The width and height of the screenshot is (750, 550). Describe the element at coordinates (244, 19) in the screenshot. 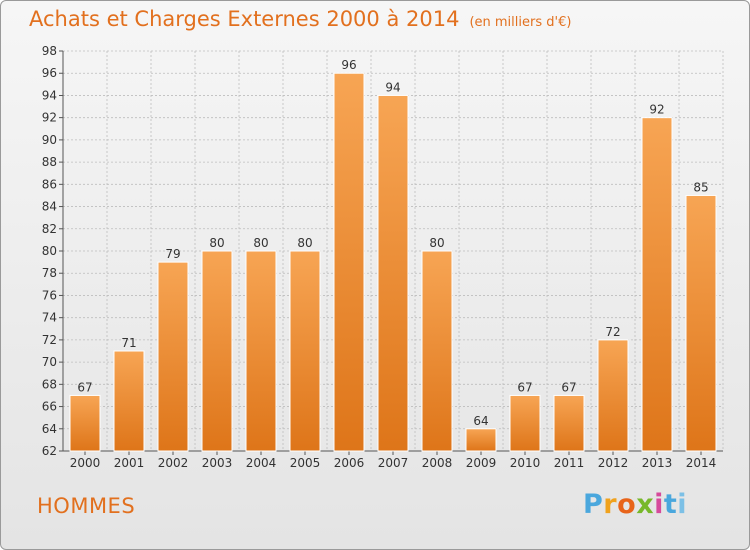

I see `chart-title: Achats et Charges Externes 2000 à 2014` at that location.